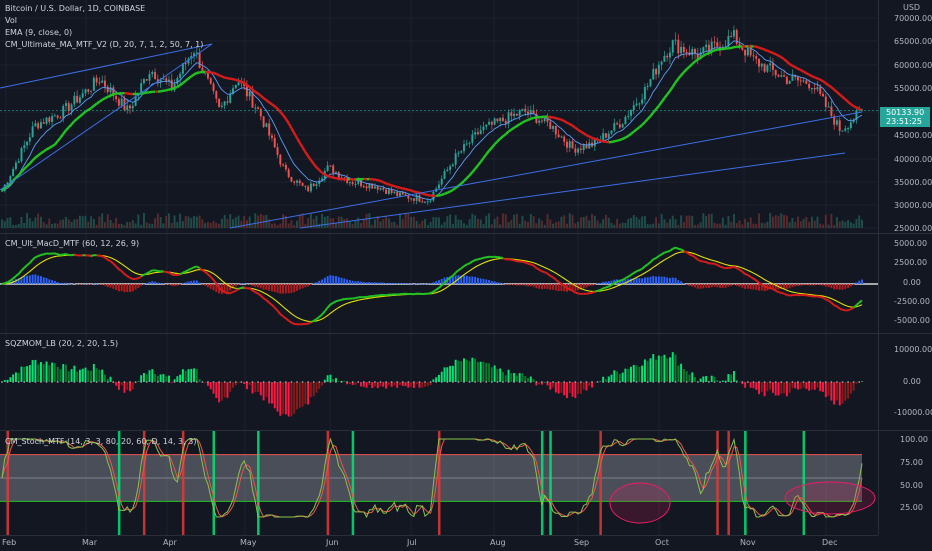 This screenshot has height=551, width=932. I want to click on time-label: Oct, so click(662, 542).